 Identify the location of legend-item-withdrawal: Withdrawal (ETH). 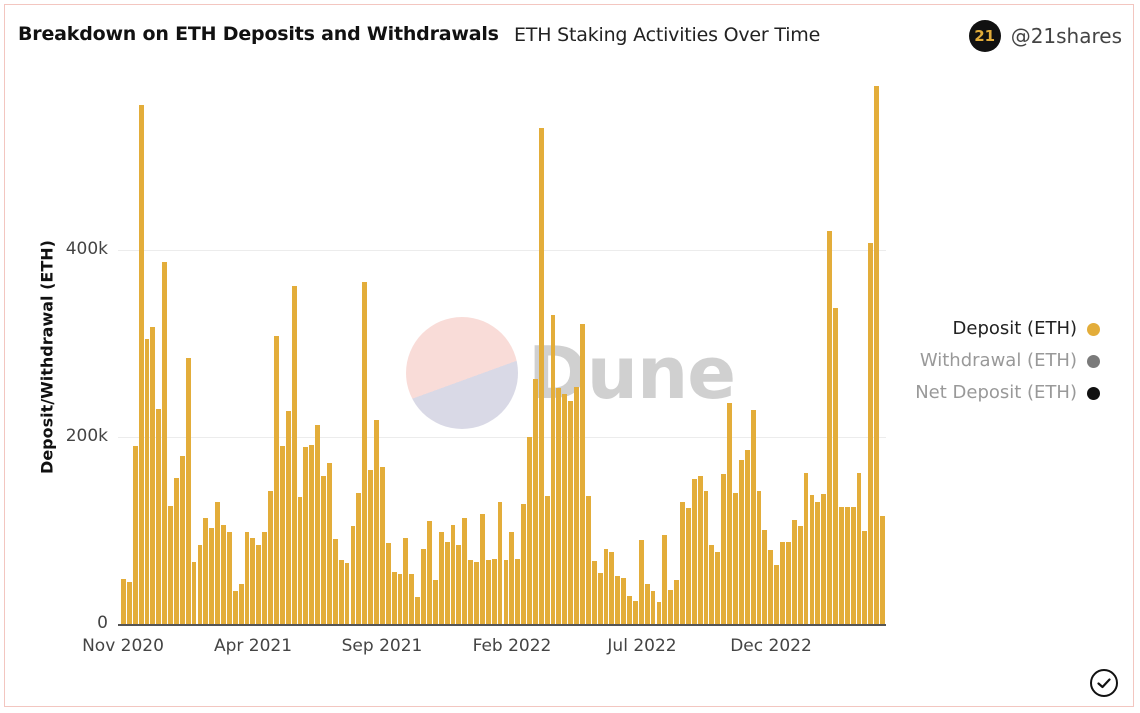
(1007, 361).